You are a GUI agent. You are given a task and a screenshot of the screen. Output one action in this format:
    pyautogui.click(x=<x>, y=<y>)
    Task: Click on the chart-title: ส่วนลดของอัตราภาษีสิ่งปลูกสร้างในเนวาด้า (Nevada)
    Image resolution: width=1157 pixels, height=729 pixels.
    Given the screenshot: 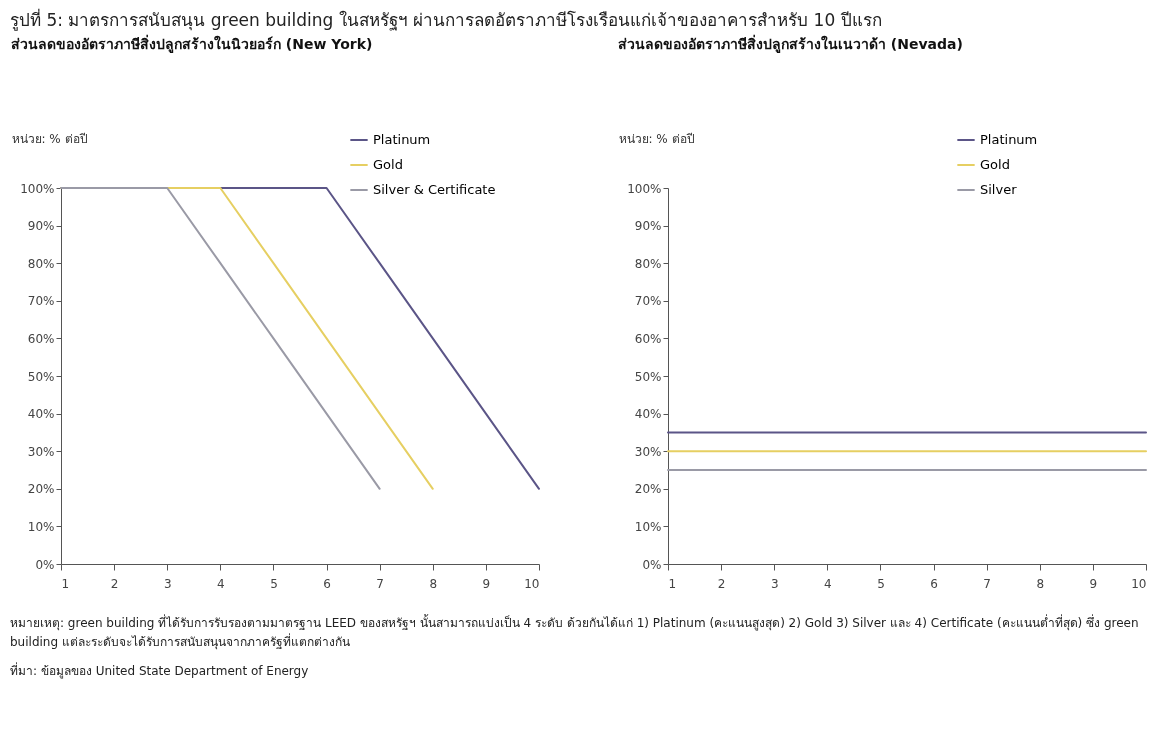 What is the action you would take?
    pyautogui.click(x=790, y=43)
    